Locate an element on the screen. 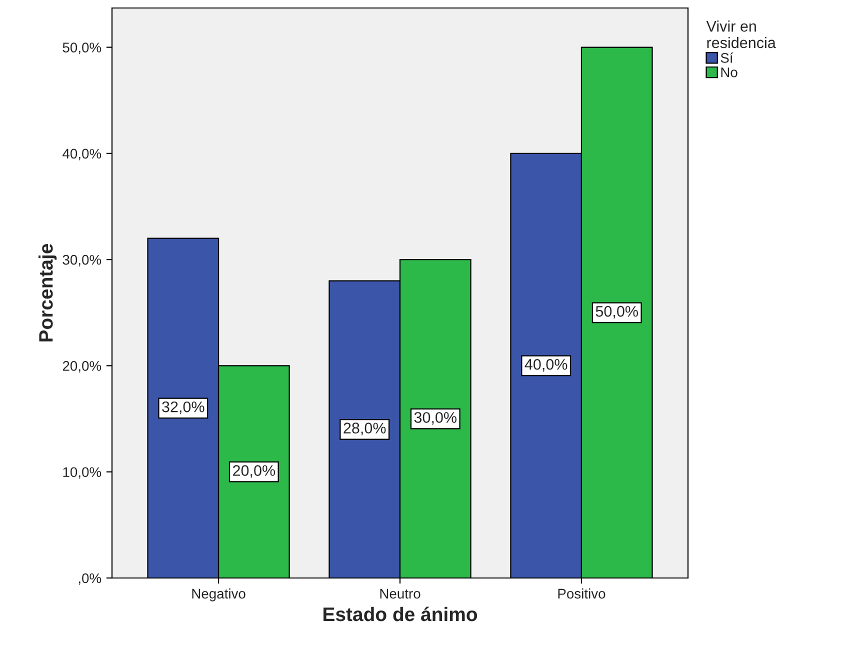 The height and width of the screenshot is (648, 858). data-label: 20,0% is located at coordinates (254, 471).